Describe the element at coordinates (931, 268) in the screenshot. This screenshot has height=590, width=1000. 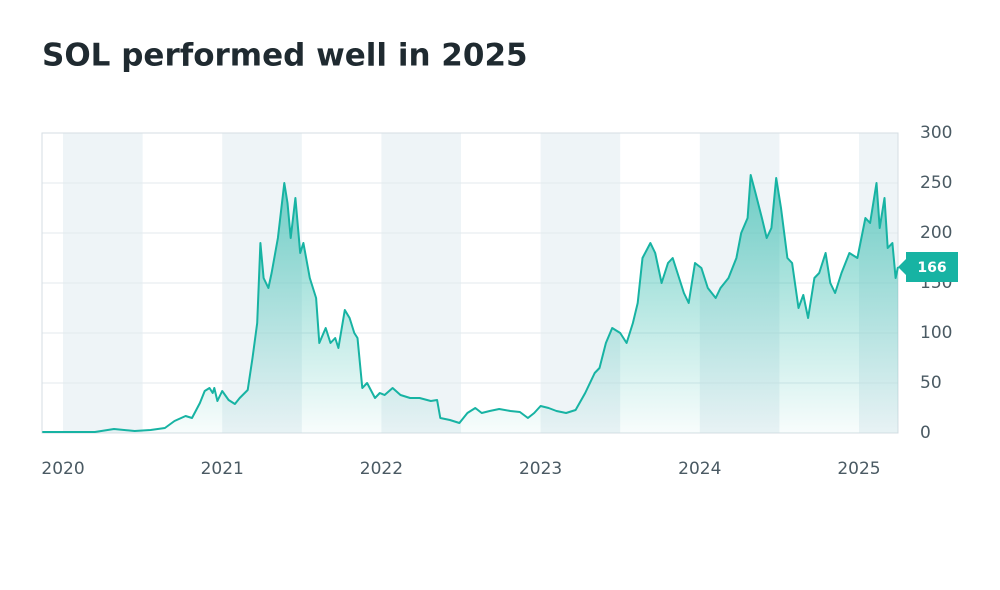
I see `last-value-label: 166` at that location.